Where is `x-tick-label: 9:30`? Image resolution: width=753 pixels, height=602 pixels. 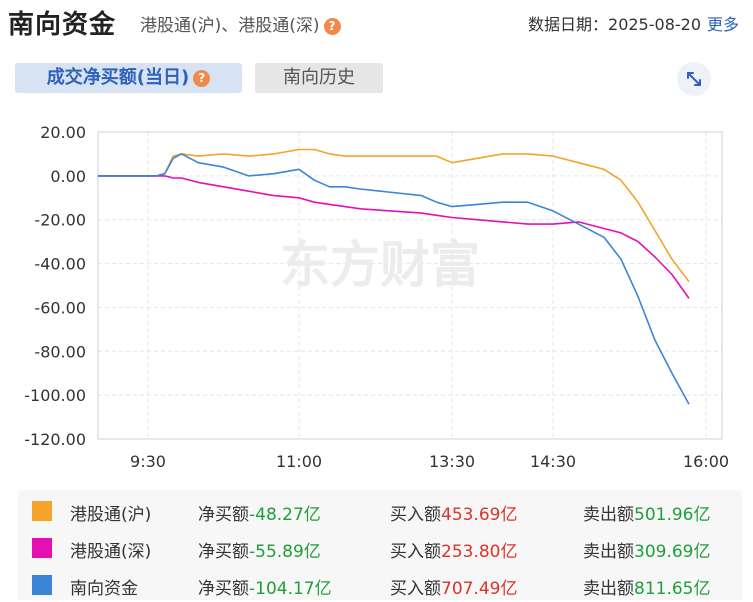 x-tick-label: 9:30 is located at coordinates (148, 461).